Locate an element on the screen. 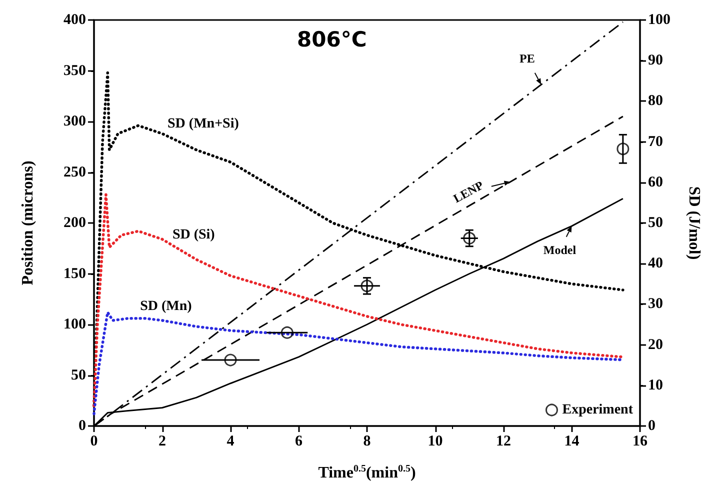 This screenshot has height=494, width=710. x-tick-label: 12 is located at coordinates (503, 442).